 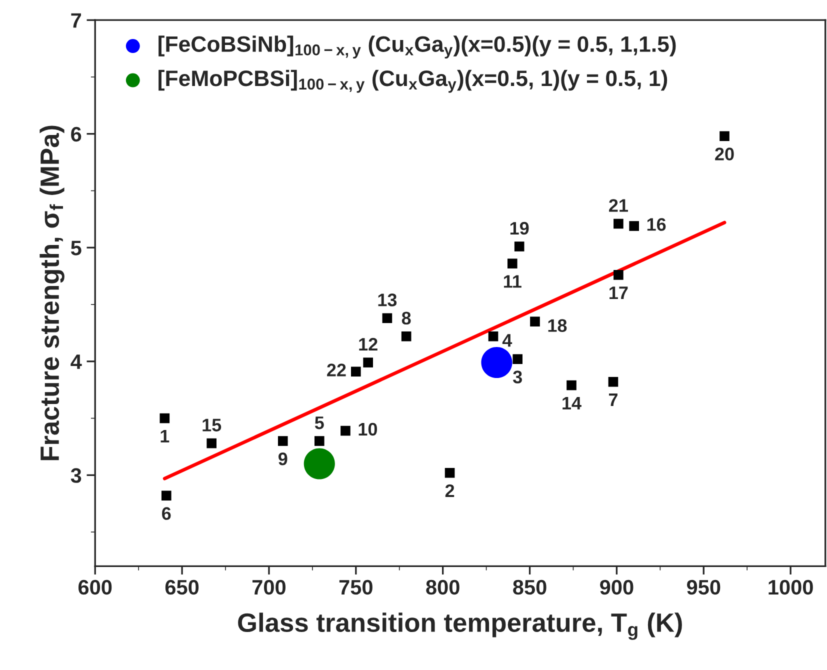 I want to click on annotation: 11, so click(x=513, y=281).